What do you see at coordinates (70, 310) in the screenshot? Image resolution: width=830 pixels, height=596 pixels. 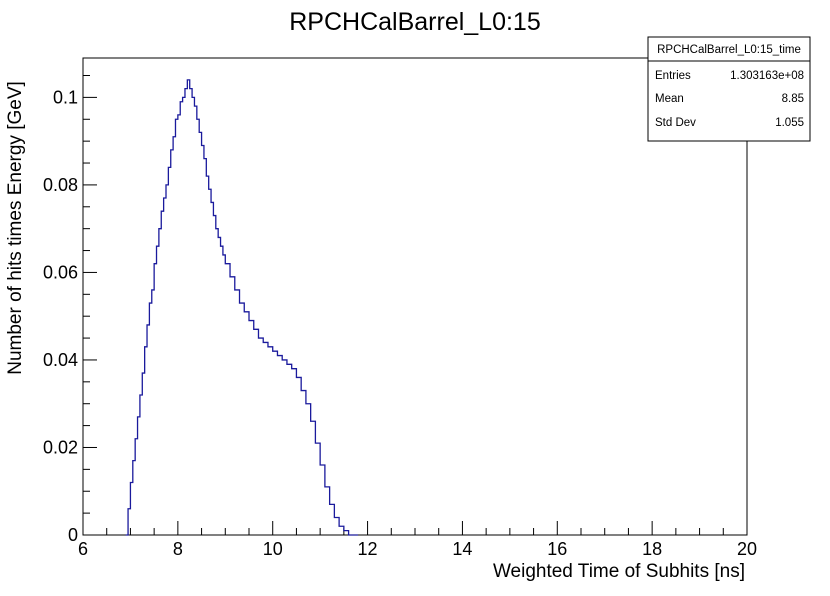 I see `y-axis: 0 0.02 0.04 0.06 0.08 0.1` at bounding box center [70, 310].